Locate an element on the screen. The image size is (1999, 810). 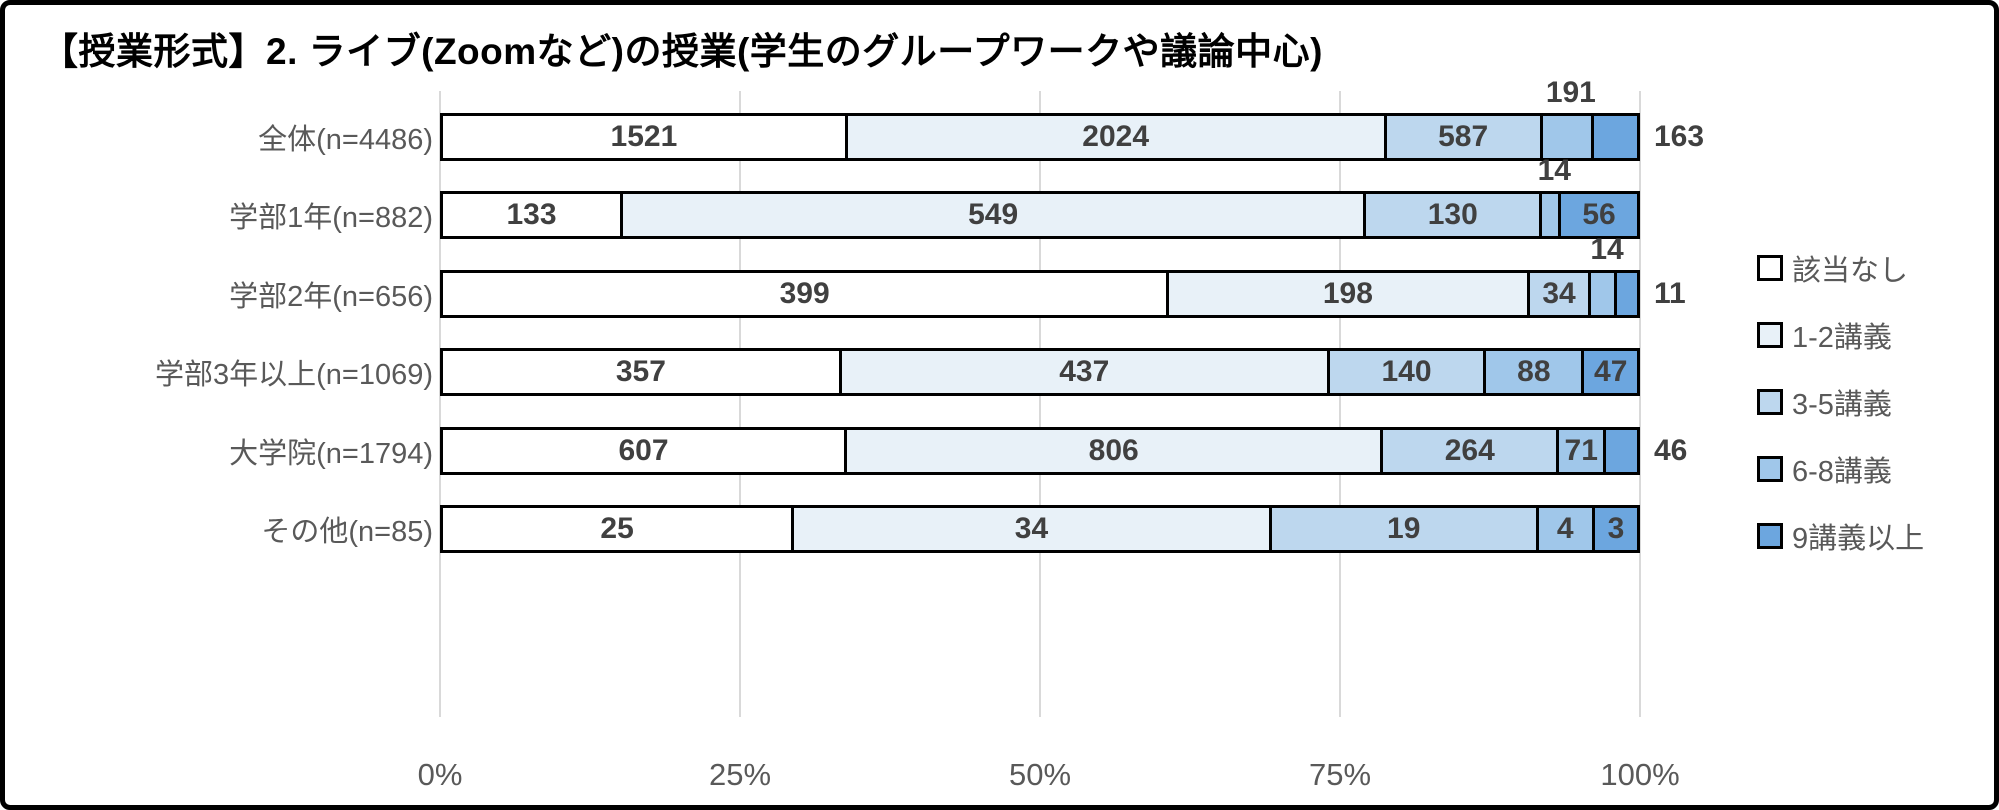
legend-item: 1-2講義 is located at coordinates (1840, 337).